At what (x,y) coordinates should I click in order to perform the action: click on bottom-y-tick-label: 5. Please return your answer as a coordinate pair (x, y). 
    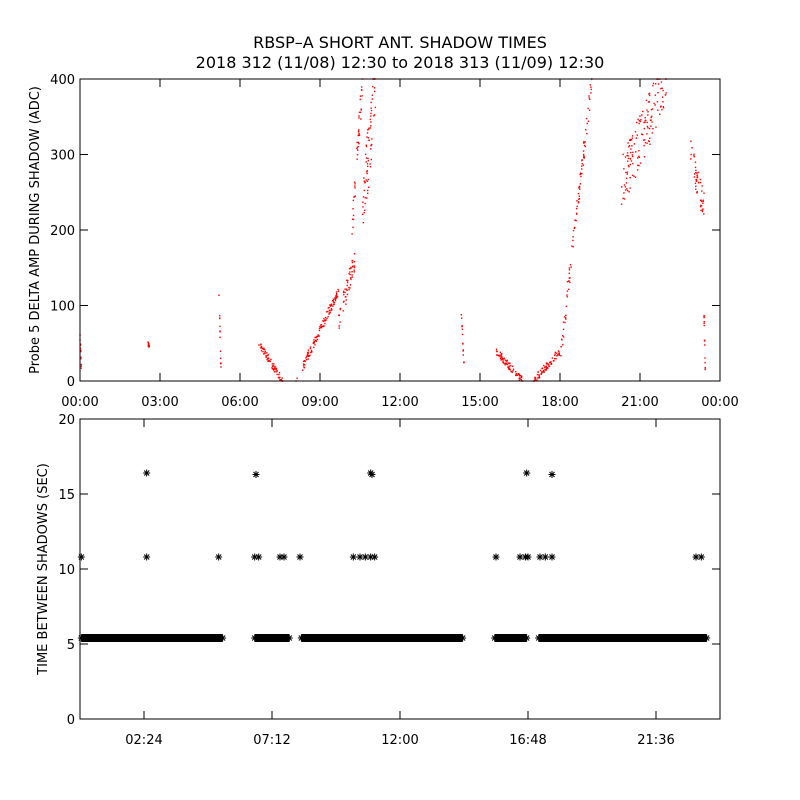
    Looking at the image, I should click on (71, 645).